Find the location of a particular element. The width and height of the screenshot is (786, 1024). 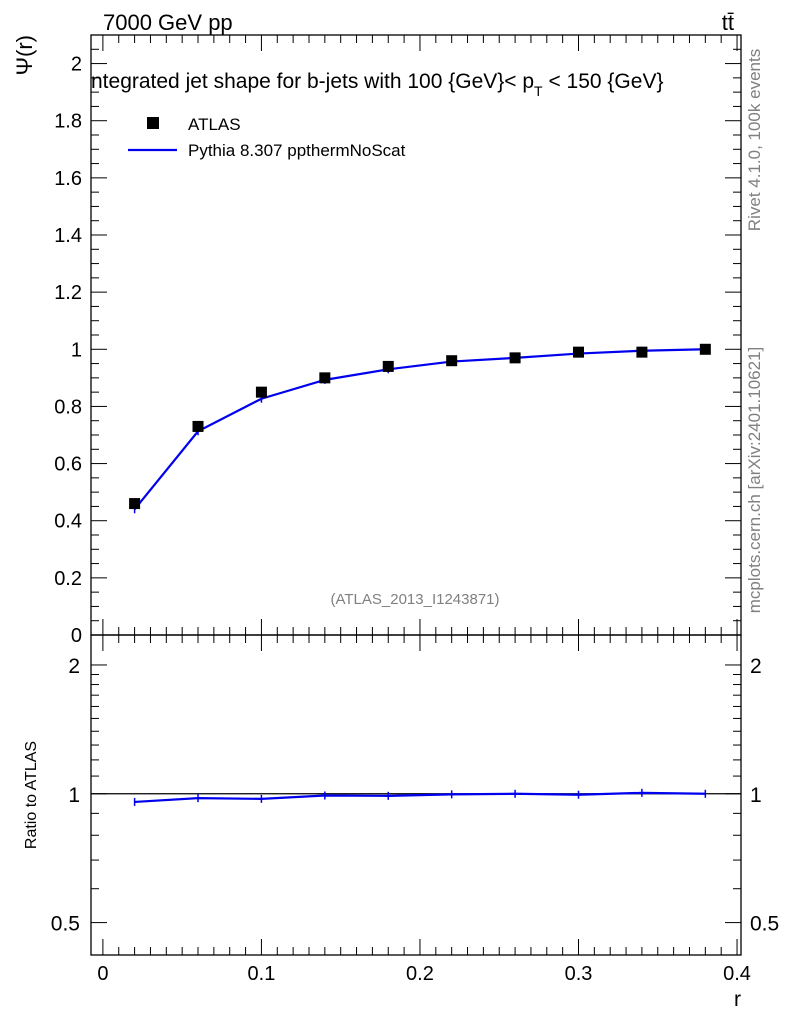

mcplots-label: mcplots.cern.ch [arXiv:2401.10621] is located at coordinates (754, 480).